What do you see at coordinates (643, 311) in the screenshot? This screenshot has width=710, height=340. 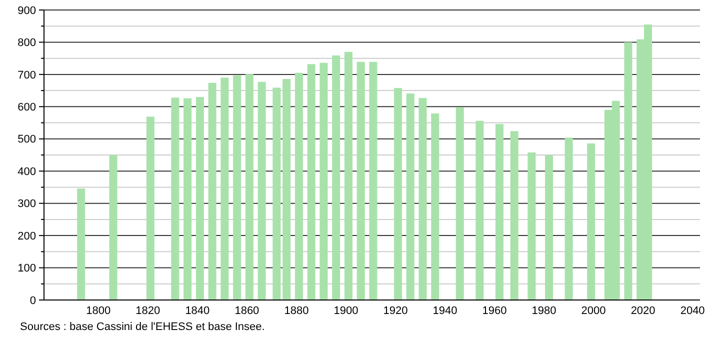 I see `x-tick-label: 2020` at bounding box center [643, 311].